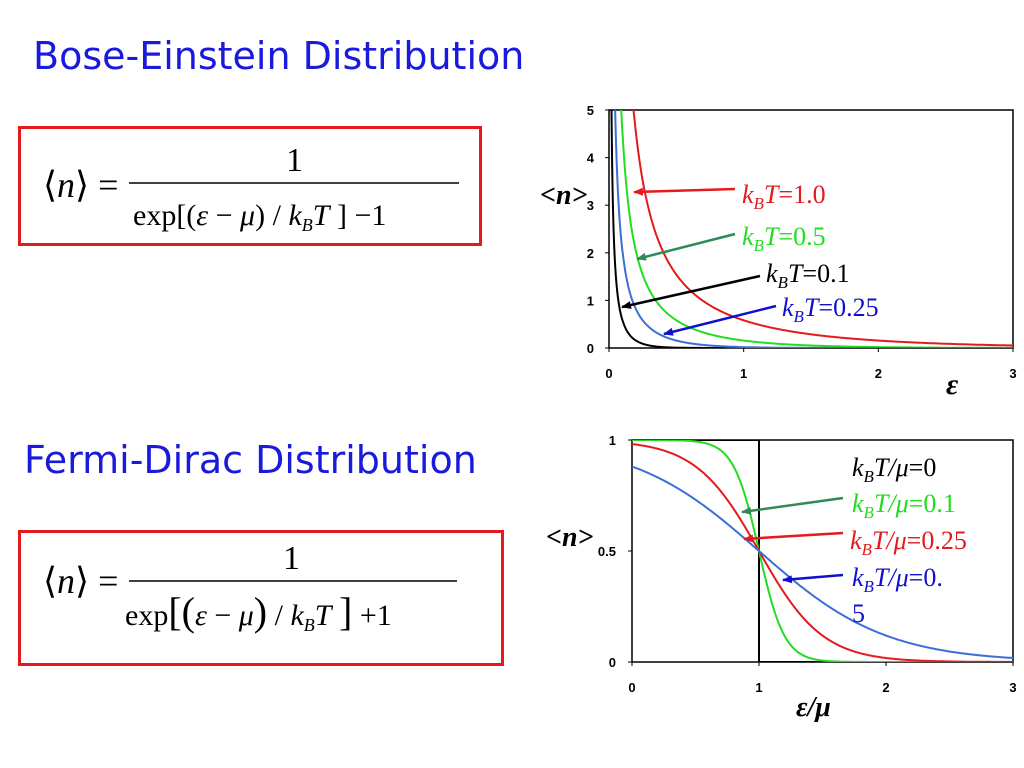  I want to click on y-tick-label: 0.5, so click(607, 551).